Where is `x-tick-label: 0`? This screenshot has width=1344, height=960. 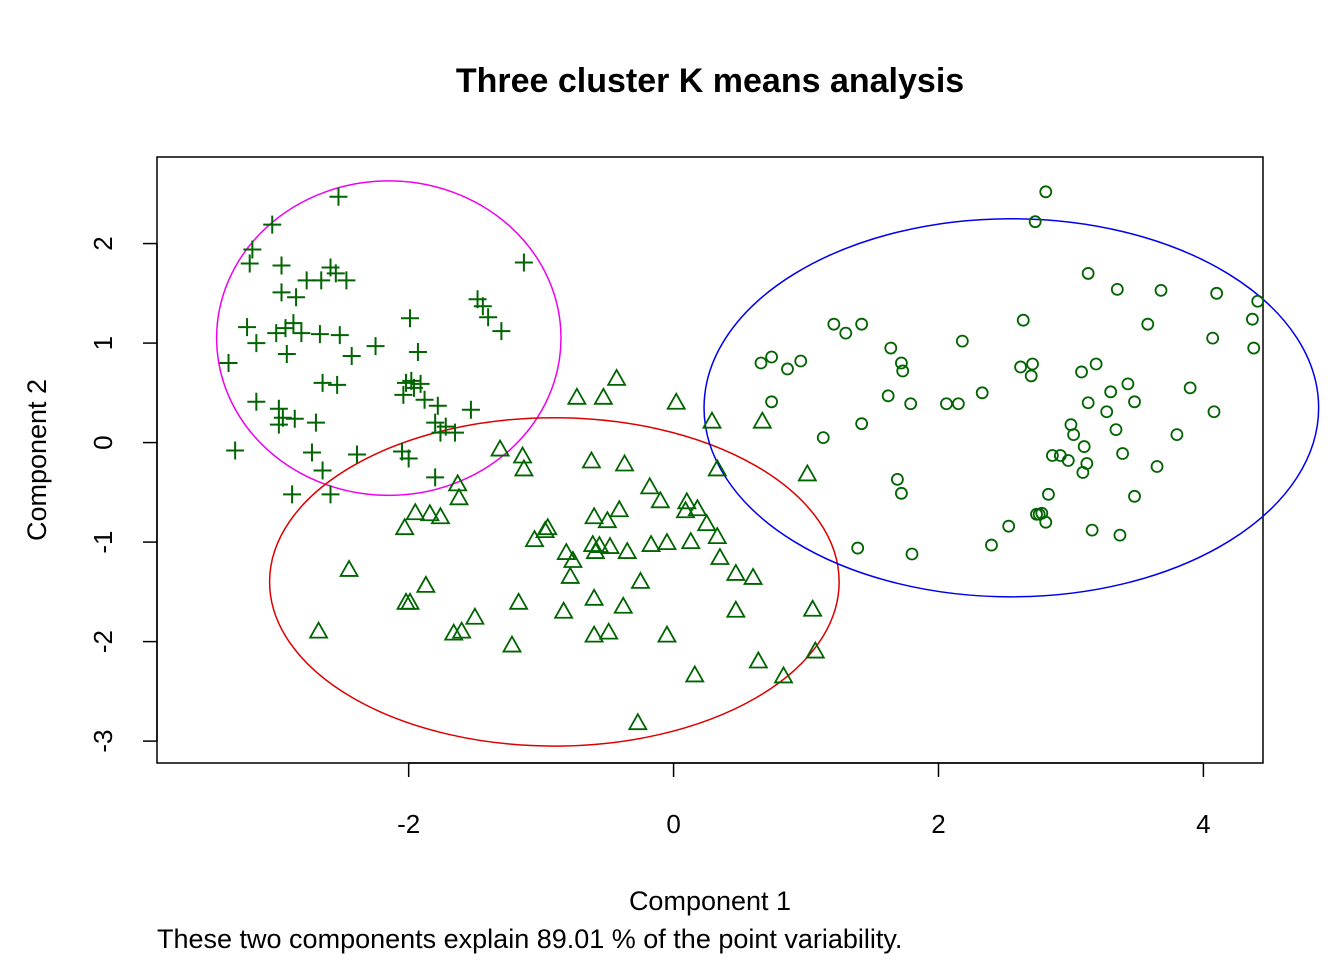
x-tick-label: 0 is located at coordinates (673, 824).